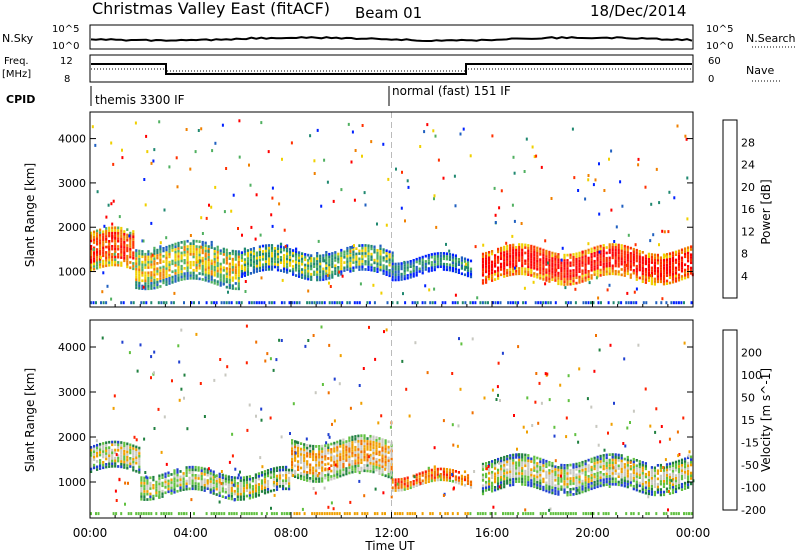  What do you see at coordinates (72, 437) in the screenshot?
I see `velocity-ytick-label: 2000` at bounding box center [72, 437].